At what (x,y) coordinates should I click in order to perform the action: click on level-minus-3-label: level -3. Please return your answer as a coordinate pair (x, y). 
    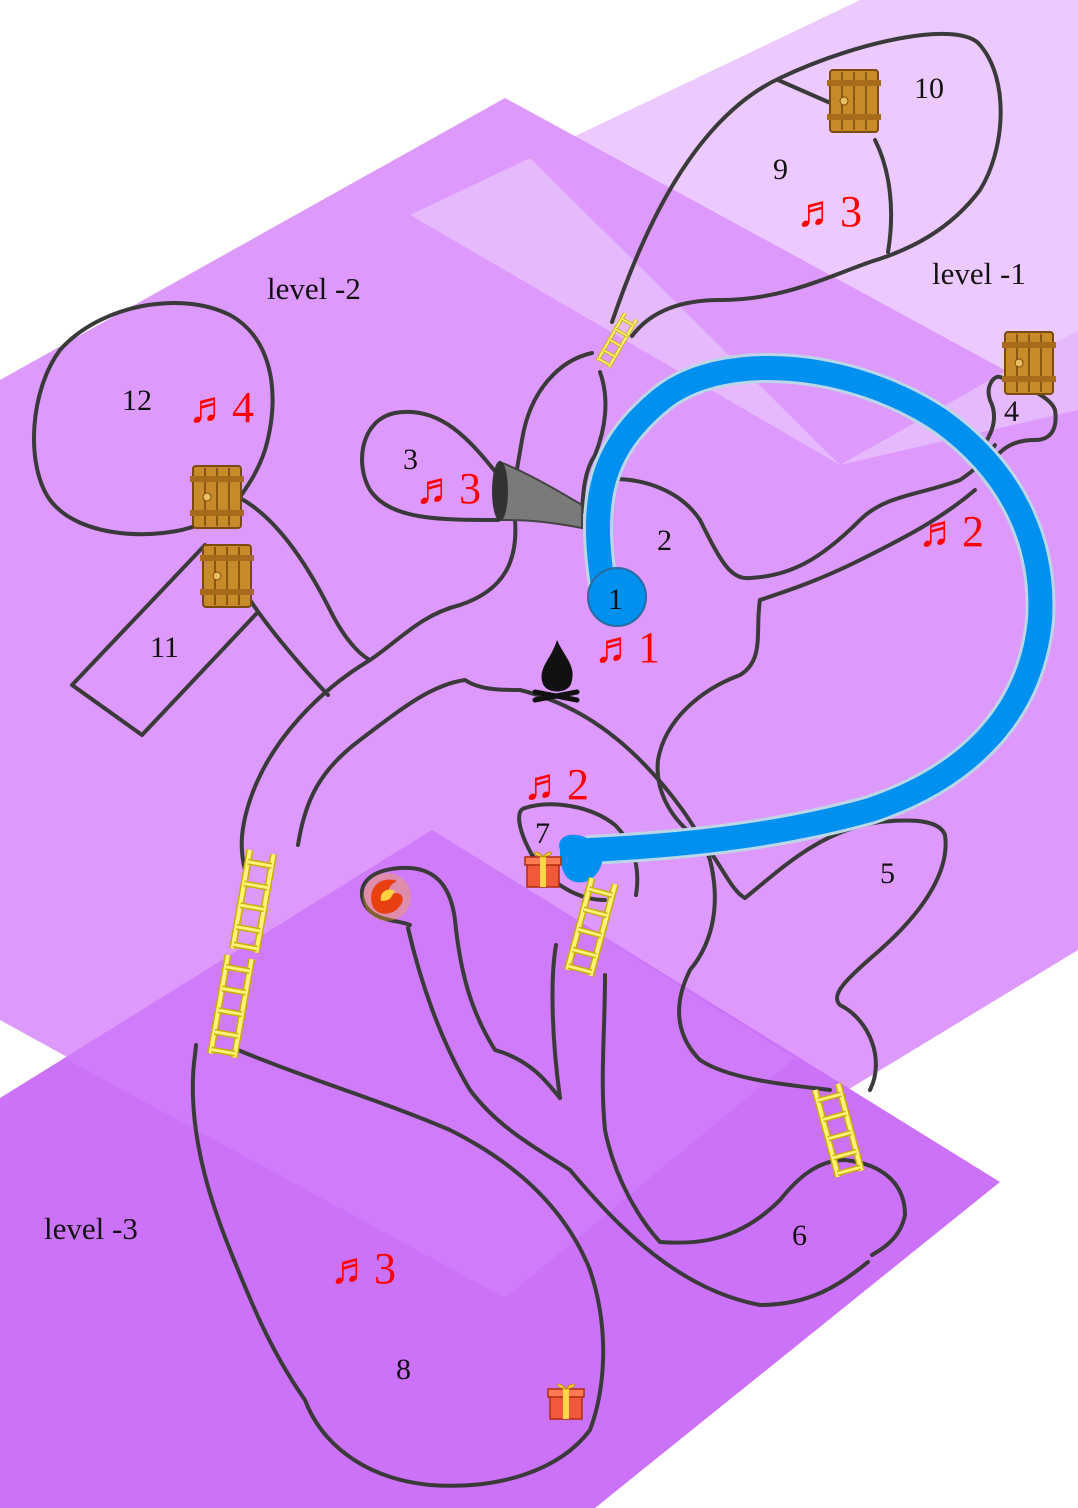
    Looking at the image, I should click on (91, 1228).